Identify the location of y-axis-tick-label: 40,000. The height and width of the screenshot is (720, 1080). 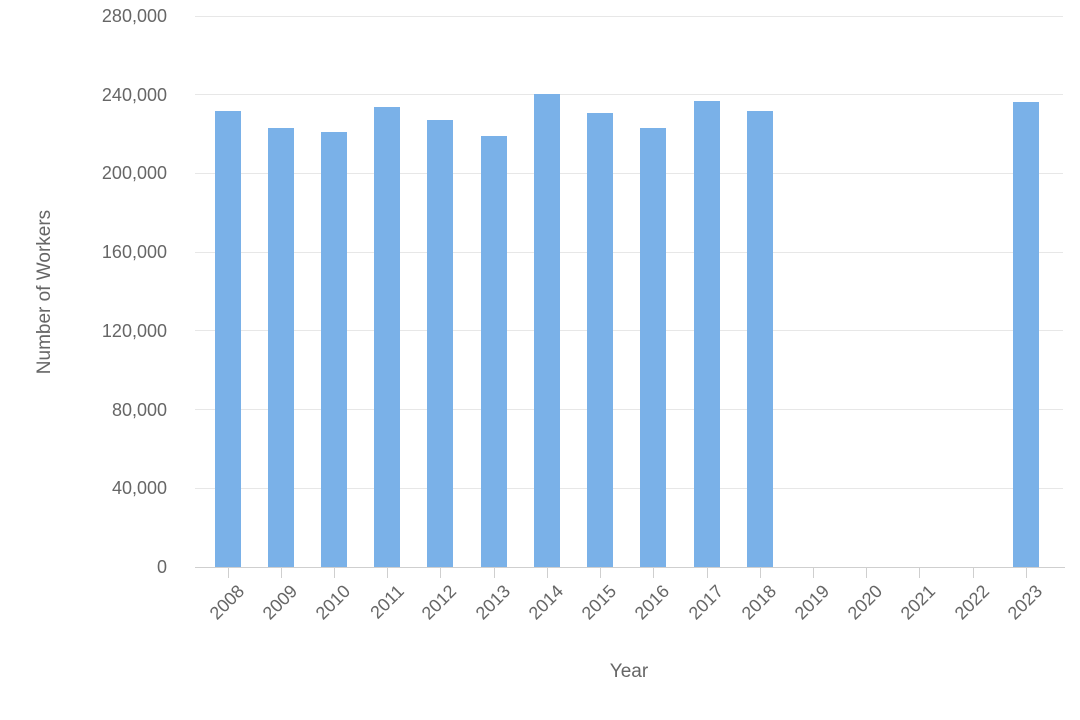
(139, 488).